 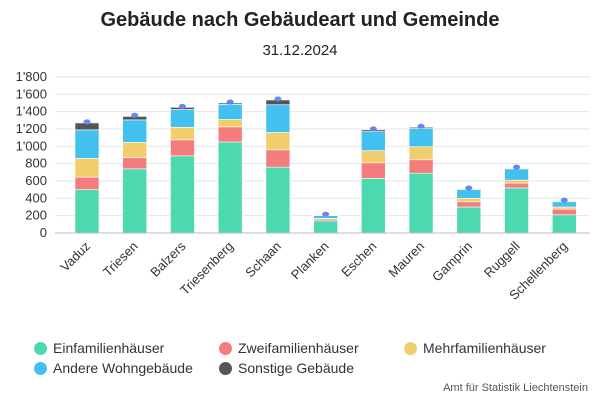 I want to click on y-tick-label: 600, so click(x=36, y=180).